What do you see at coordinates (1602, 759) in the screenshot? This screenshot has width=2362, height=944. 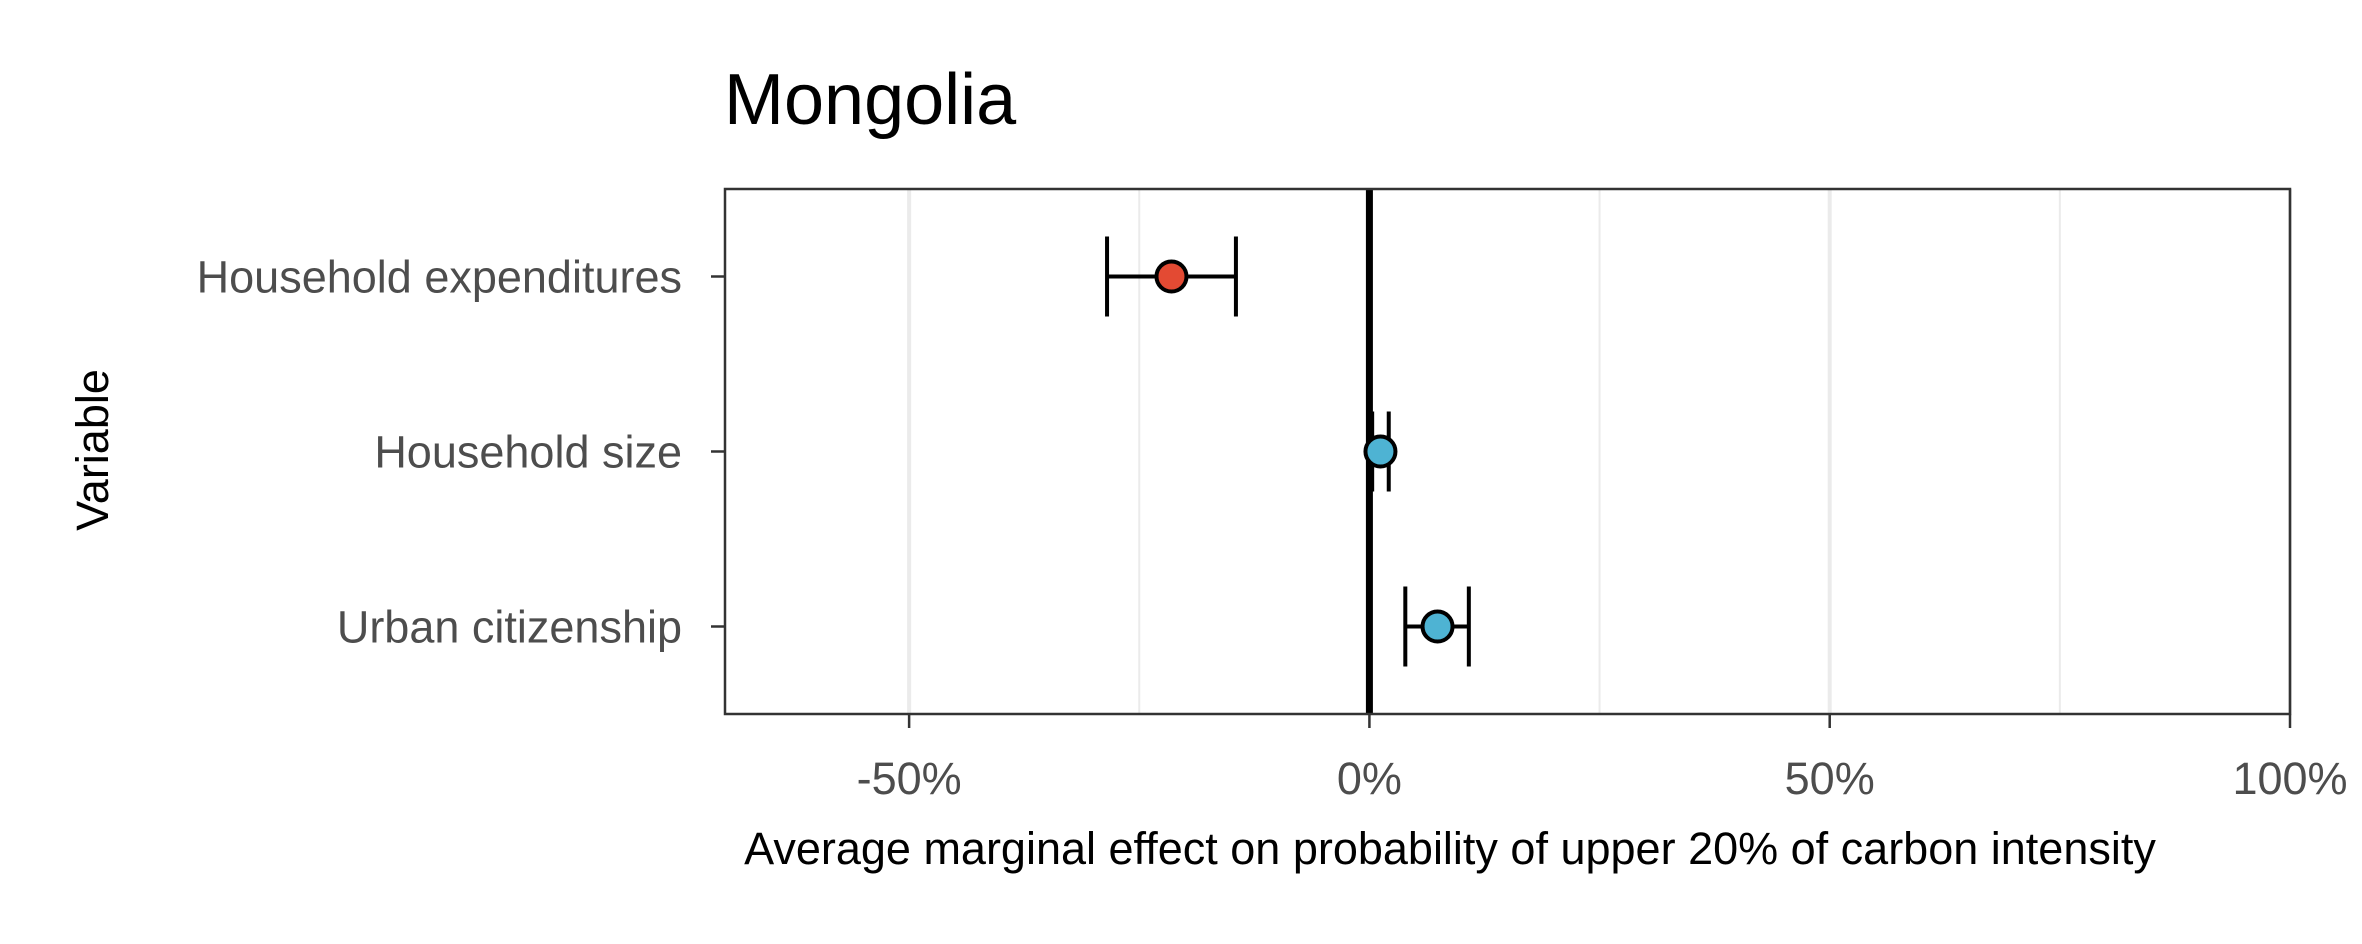 I see `x-axis: -50% 0% 50% 100%` at bounding box center [1602, 759].